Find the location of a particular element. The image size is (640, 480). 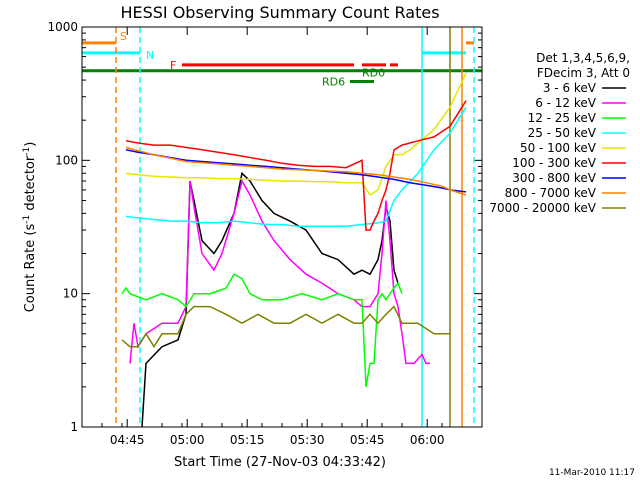

legend-label: 7000 - 20000 keV is located at coordinates (542, 208).